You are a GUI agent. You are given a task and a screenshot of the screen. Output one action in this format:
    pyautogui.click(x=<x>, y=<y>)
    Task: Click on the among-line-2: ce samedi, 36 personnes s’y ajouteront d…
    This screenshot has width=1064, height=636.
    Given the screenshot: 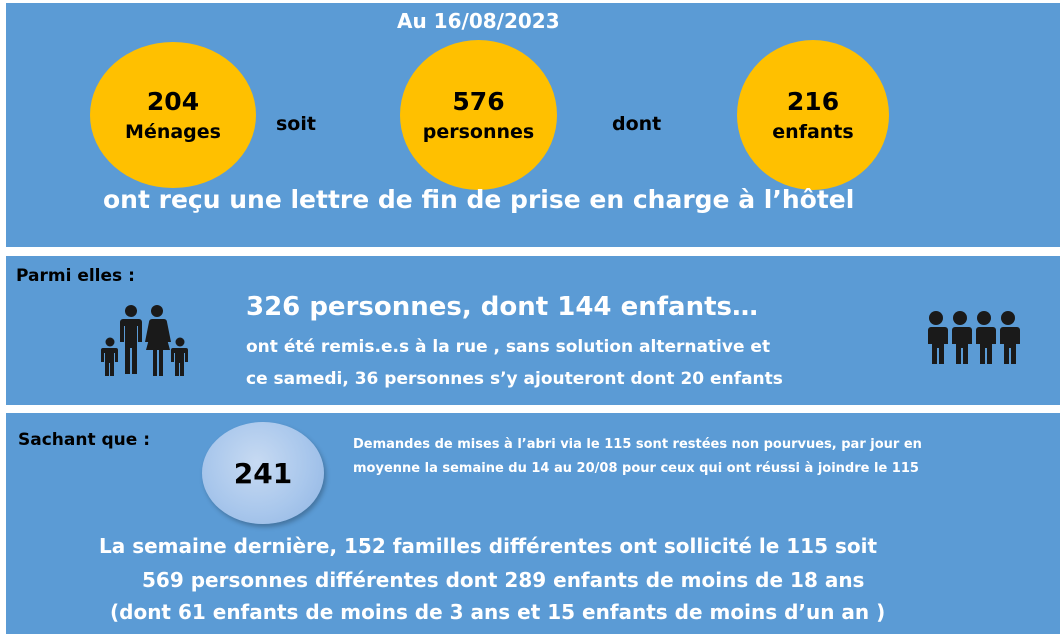 What is the action you would take?
    pyautogui.click(x=514, y=379)
    